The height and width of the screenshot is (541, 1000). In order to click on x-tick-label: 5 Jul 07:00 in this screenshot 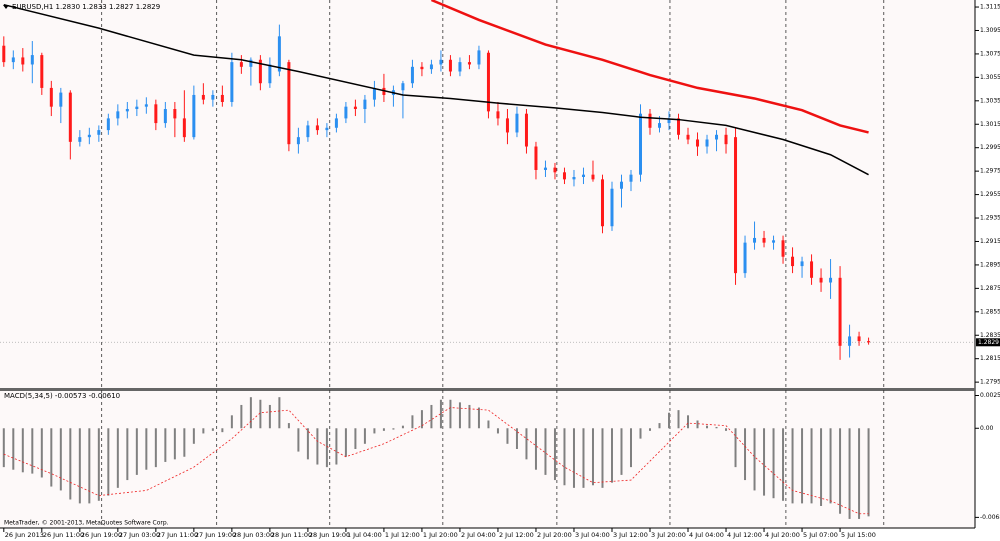, I will do `click(820, 535)`.